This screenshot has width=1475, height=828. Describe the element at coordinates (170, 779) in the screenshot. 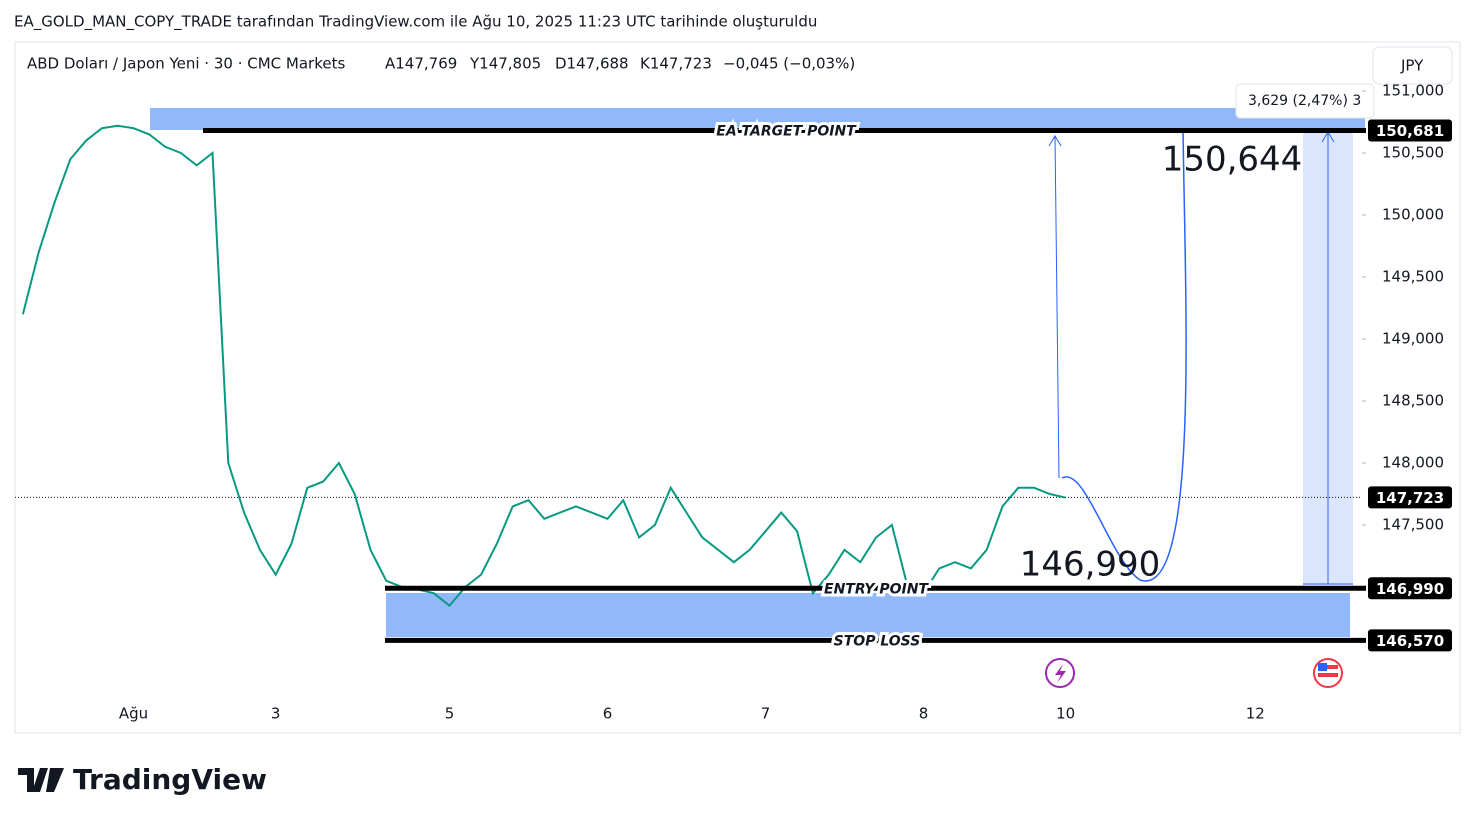

I see `brand: TradingView` at that location.